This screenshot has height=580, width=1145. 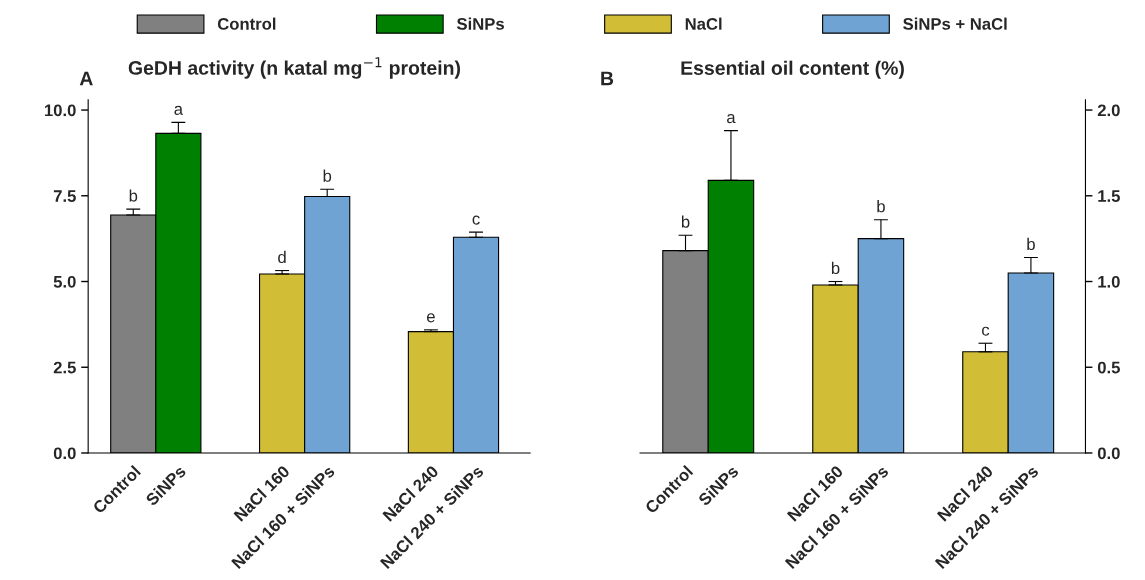 I want to click on chart-title: Essential oil content (%), so click(x=792, y=69).